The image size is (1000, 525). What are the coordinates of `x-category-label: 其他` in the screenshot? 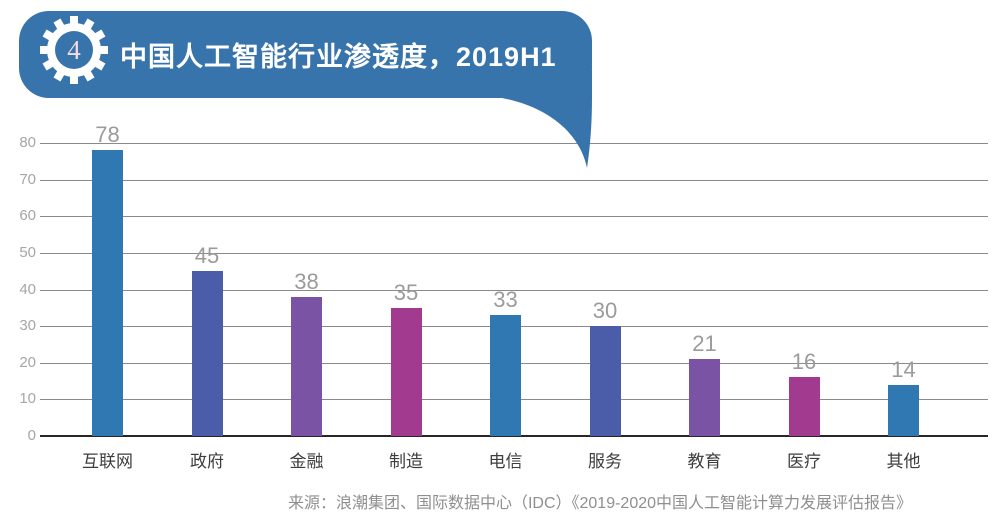 It's located at (903, 461).